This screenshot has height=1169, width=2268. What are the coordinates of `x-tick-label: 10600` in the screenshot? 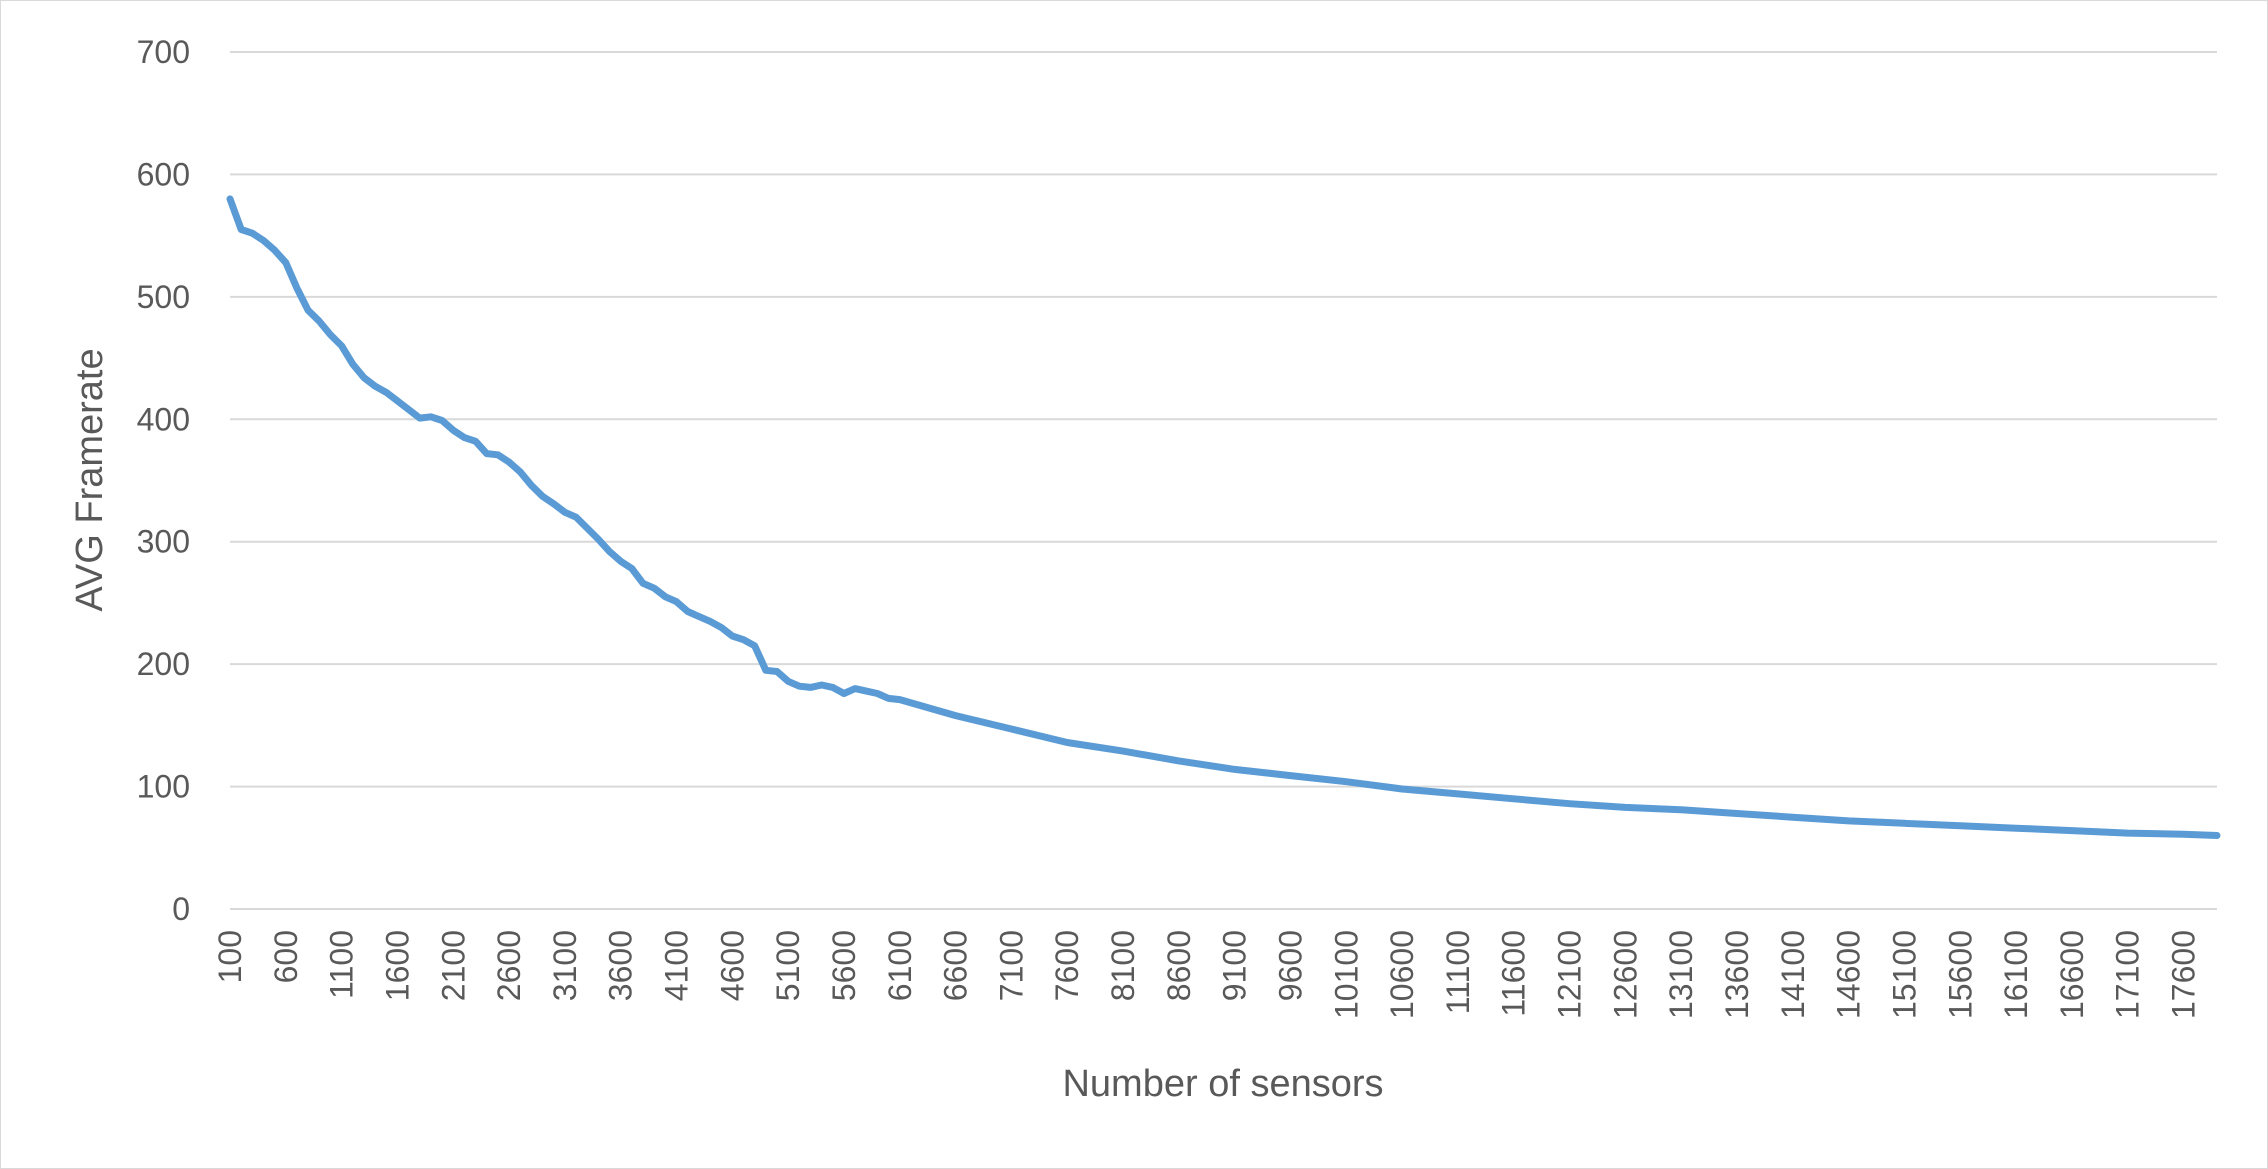 It's located at (1402, 974).